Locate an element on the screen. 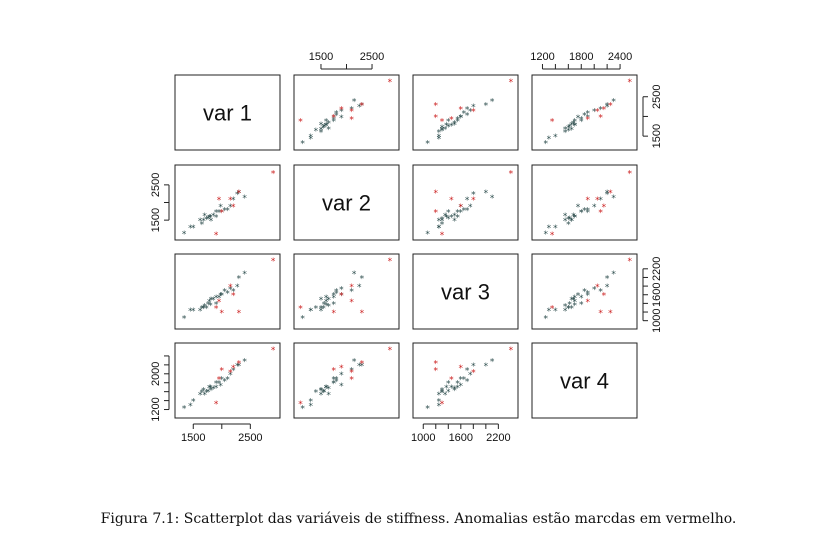 The image size is (837, 539). variable-label: var 3 is located at coordinates (465, 292).